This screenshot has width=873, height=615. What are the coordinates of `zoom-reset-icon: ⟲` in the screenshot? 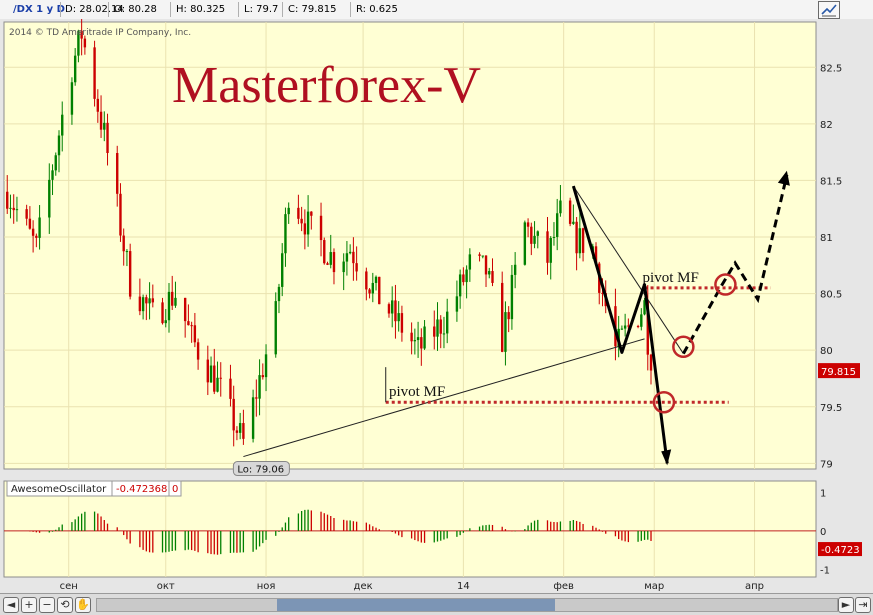 It's located at (65, 605).